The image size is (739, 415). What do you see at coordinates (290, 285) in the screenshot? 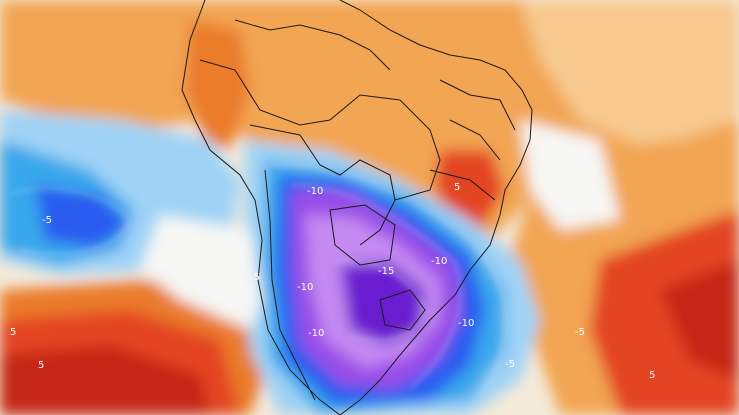
I see `border-argentina-chile` at bounding box center [290, 285].